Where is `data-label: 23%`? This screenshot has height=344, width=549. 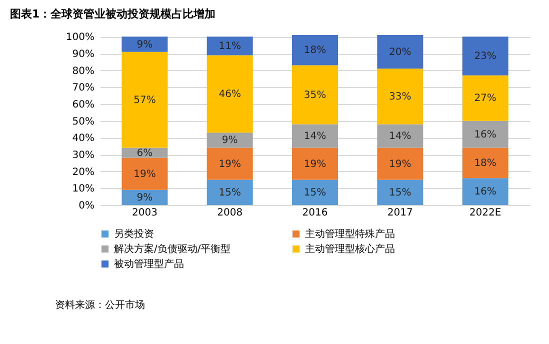
data-label: 23% is located at coordinates (485, 56).